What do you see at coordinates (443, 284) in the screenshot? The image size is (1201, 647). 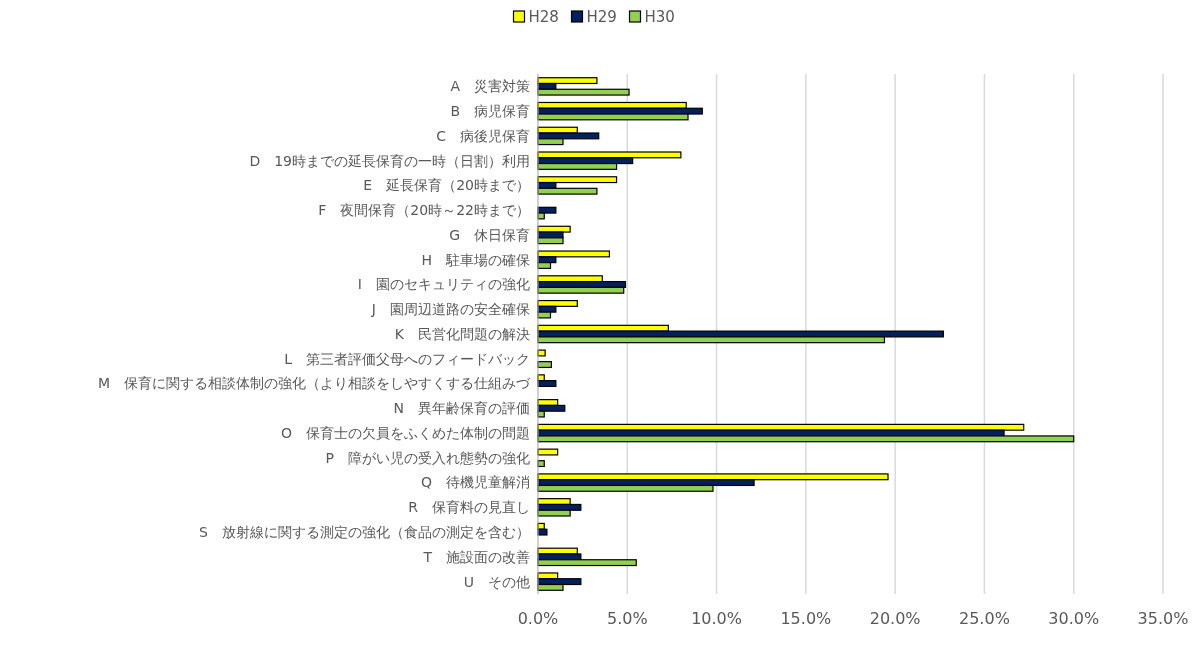 I see `y-tick-label: I 園のセキュリティの強化` at bounding box center [443, 284].